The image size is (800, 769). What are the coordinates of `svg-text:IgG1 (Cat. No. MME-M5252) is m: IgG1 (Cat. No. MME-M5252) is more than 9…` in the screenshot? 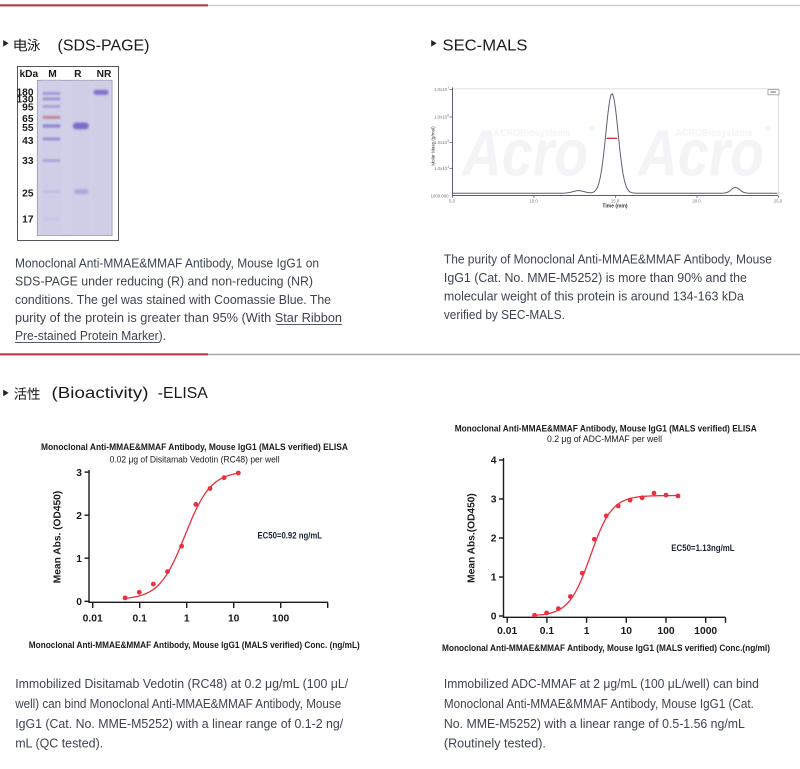 It's located at (595, 278).